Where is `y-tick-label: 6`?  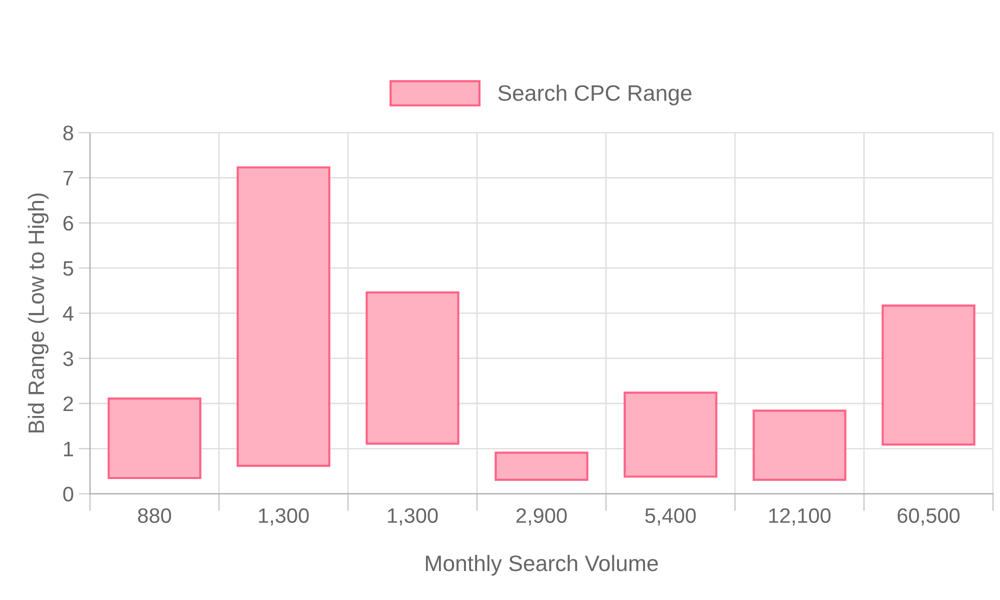
y-tick-label: 6 is located at coordinates (69, 223).